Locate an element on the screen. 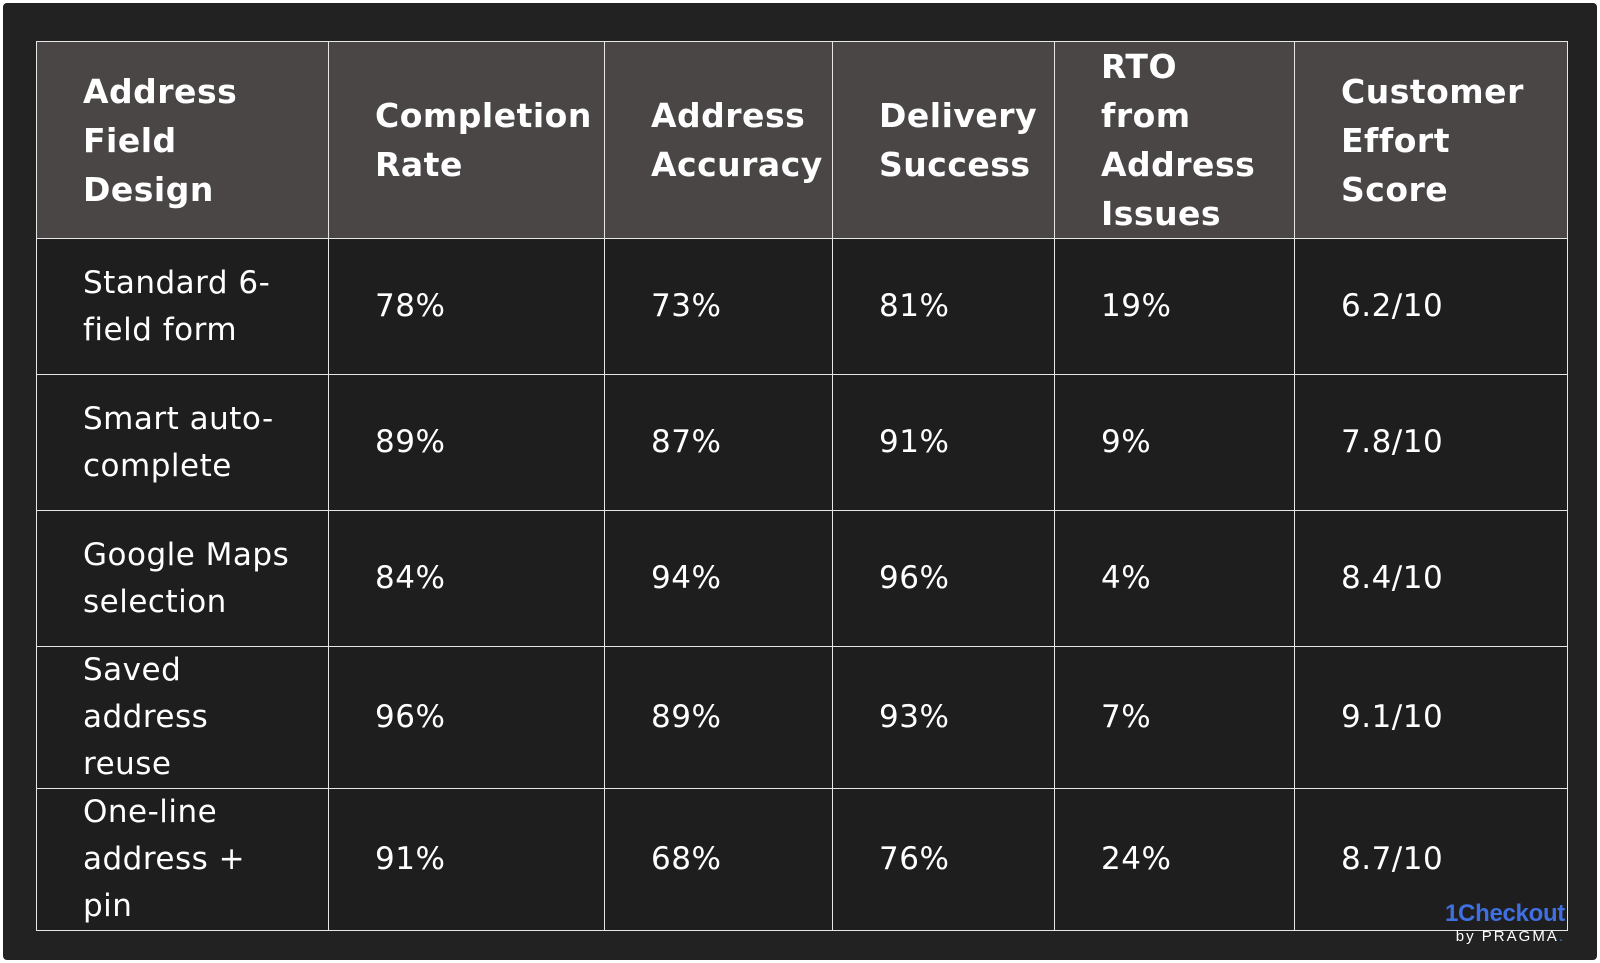 The image size is (1600, 963). brand-byline-text: by PRAGMA is located at coordinates (1507, 936).